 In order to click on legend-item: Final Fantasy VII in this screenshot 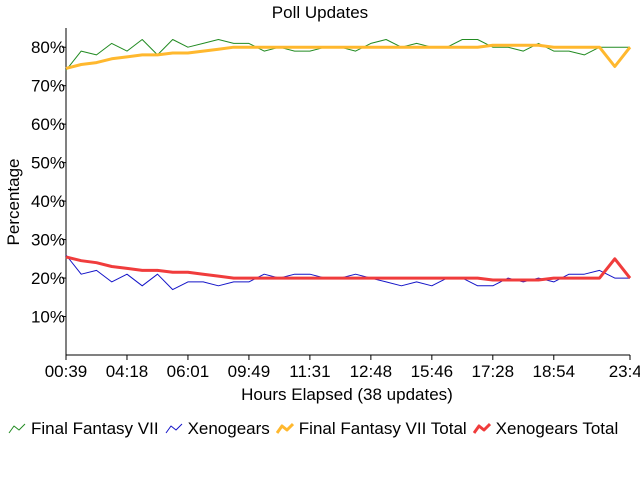, I will do `click(83, 429)`.